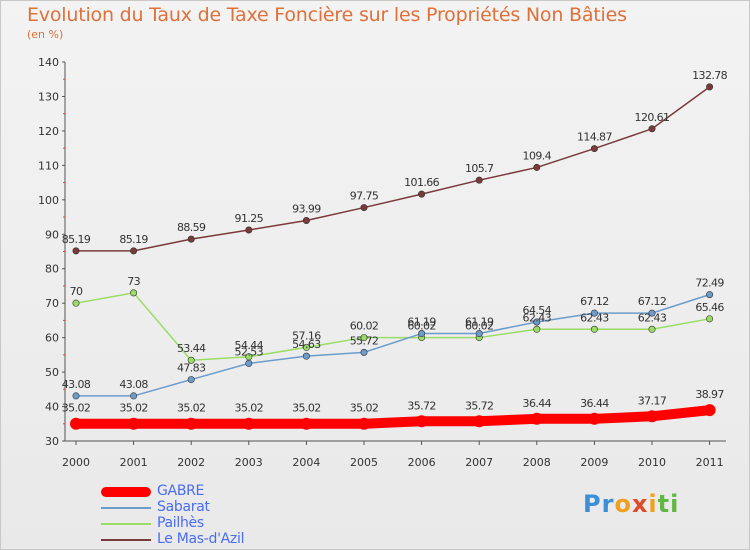 The image size is (750, 550). What do you see at coordinates (180, 523) in the screenshot?
I see `legend-label: Pailhès` at bounding box center [180, 523].